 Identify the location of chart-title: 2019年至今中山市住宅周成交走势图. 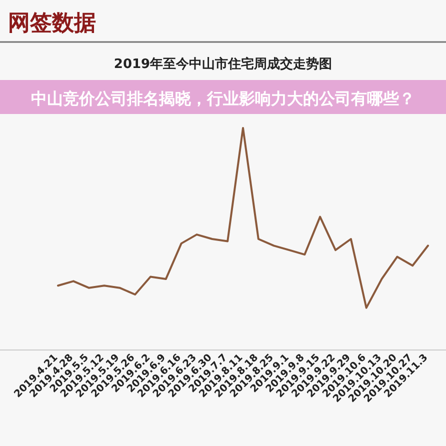
(223, 64).